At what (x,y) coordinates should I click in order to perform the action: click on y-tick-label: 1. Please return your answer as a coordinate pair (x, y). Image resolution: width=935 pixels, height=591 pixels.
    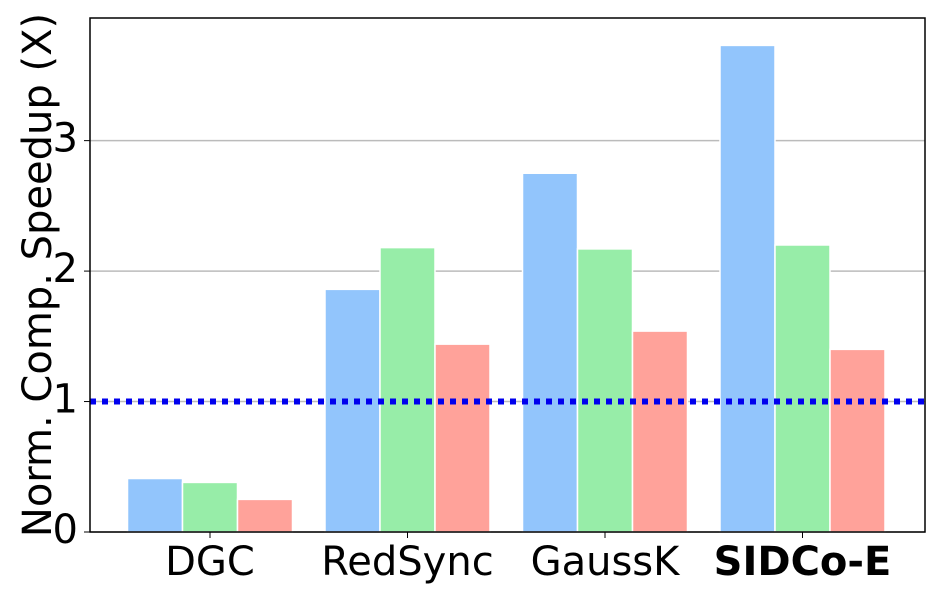
    Looking at the image, I should click on (65, 400).